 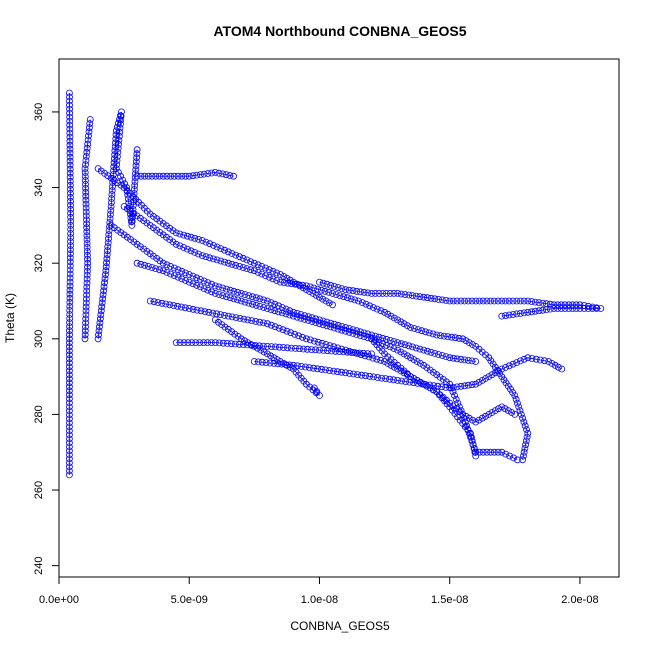 I want to click on y-axis-label: Theta (K), so click(x=10, y=318).